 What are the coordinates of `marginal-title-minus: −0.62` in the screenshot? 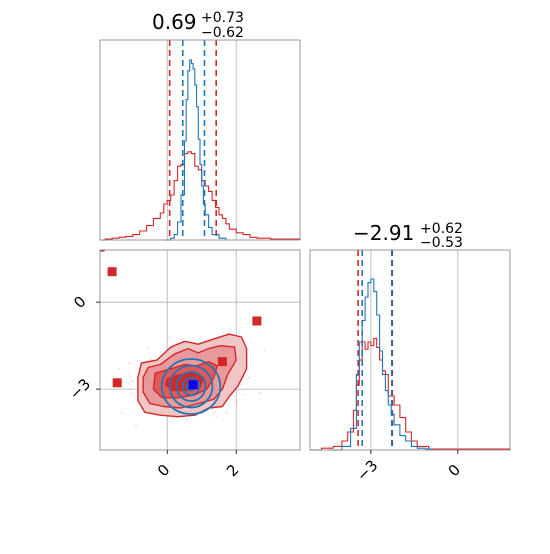 It's located at (222, 33).